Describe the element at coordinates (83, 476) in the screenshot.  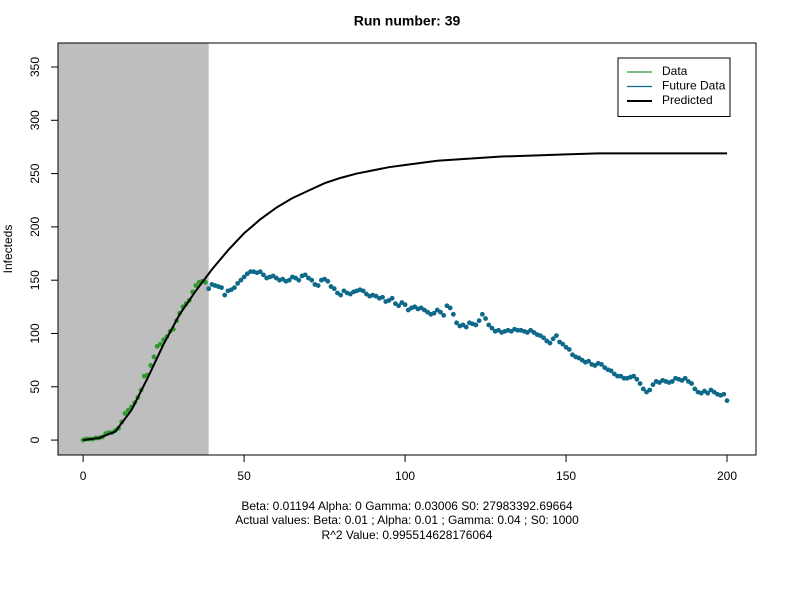
I see `x-tick-label: 0` at that location.